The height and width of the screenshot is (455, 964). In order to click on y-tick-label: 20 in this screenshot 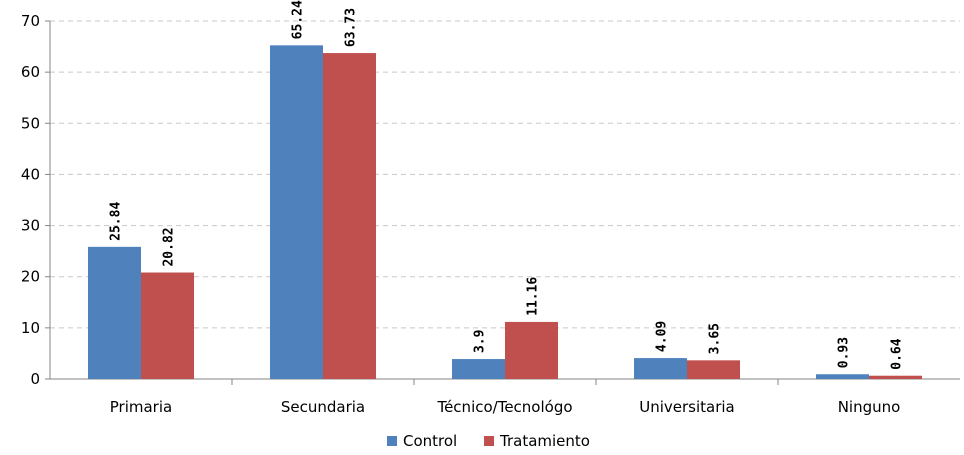, I will do `click(30, 277)`.